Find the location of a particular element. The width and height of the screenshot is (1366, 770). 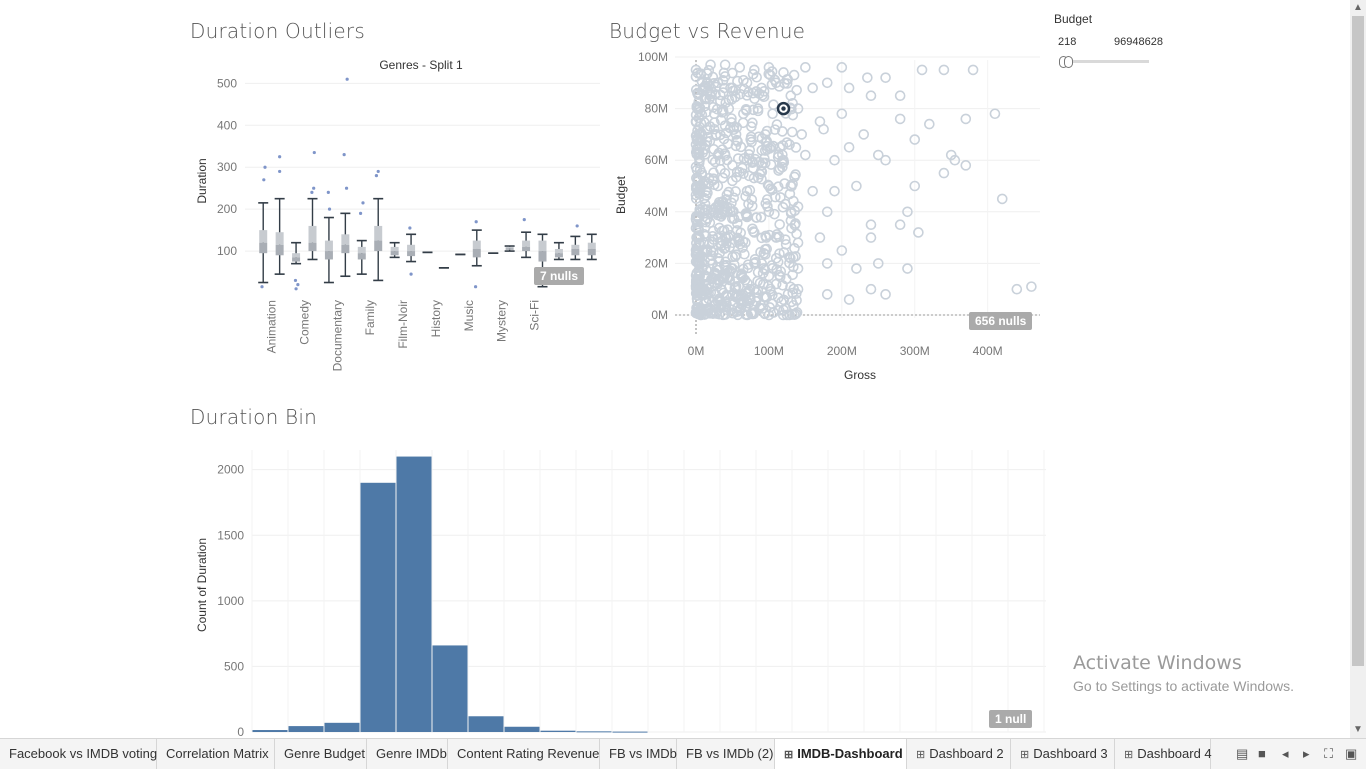

sheet-tab-fb-vs-imdb: FB vs IMDb is located at coordinates (638, 754).